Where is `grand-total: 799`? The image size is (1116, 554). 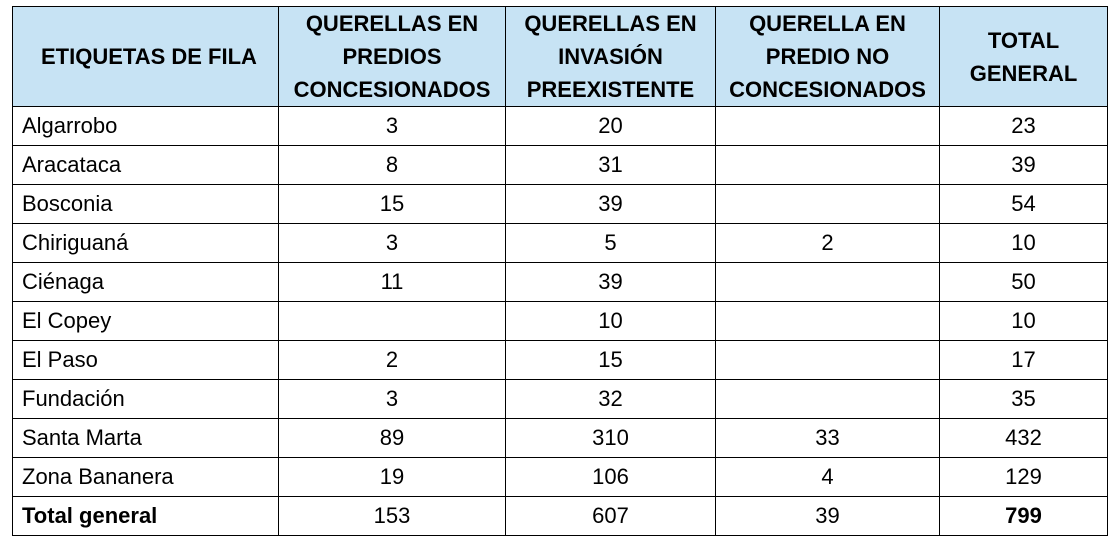 grand-total: 799 is located at coordinates (1023, 516).